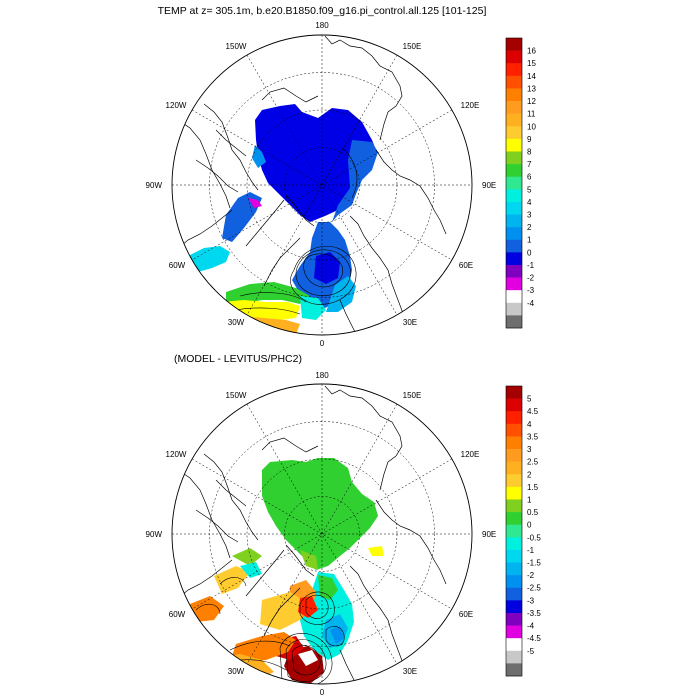 The image size is (700, 700). Describe the element at coordinates (531, 303) in the screenshot. I see `top-colorbar-tick-label: -4` at that location.